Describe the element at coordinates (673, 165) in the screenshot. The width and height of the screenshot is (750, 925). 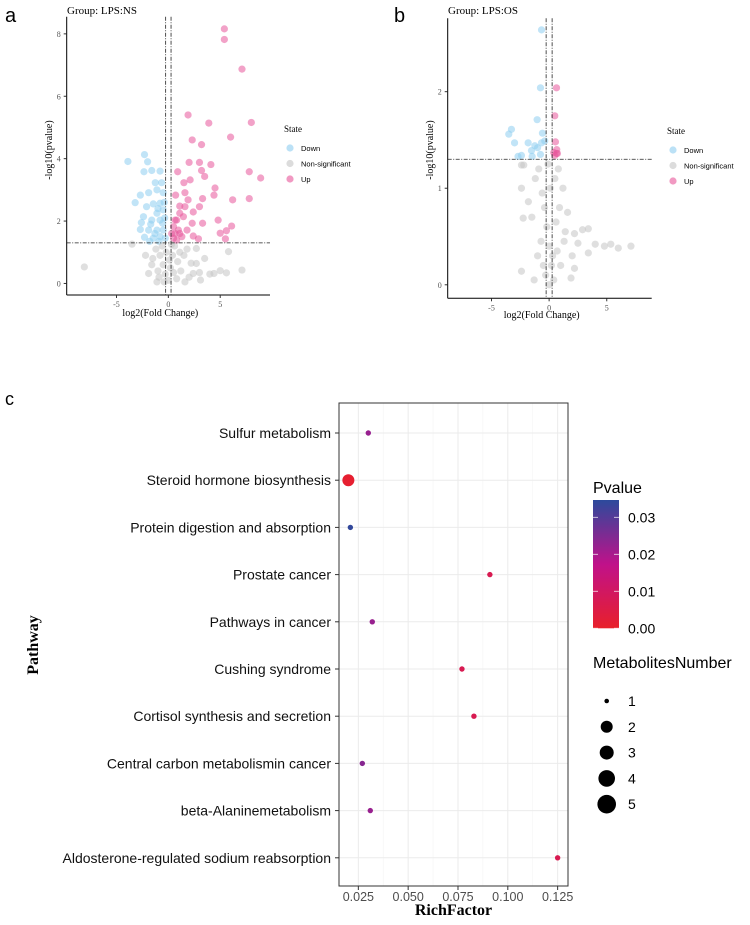
I see `legend-key-non-significant` at that location.